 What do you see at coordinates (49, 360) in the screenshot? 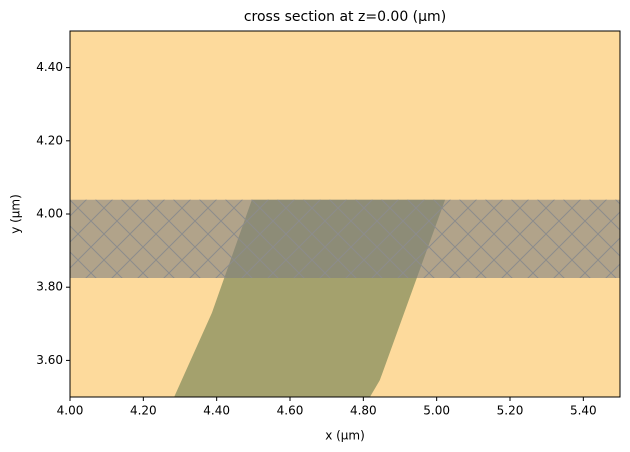
I see `y-tick-label: 3.60` at bounding box center [49, 360].